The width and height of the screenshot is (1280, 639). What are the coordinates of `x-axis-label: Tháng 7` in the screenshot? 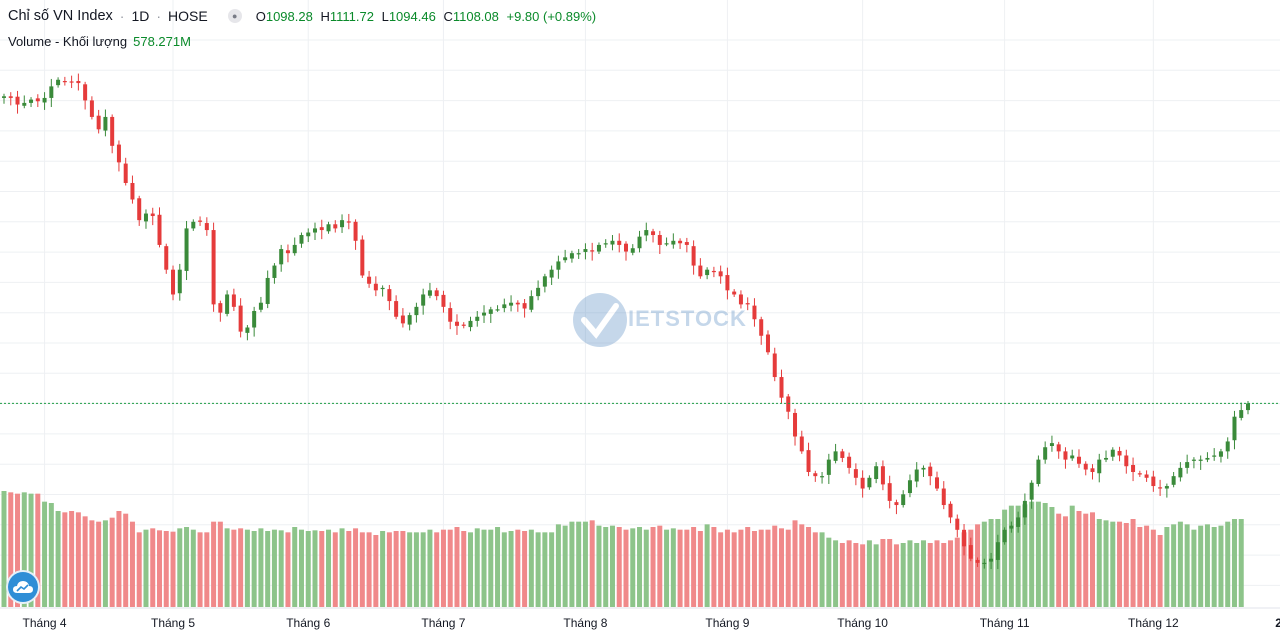 It's located at (443, 623).